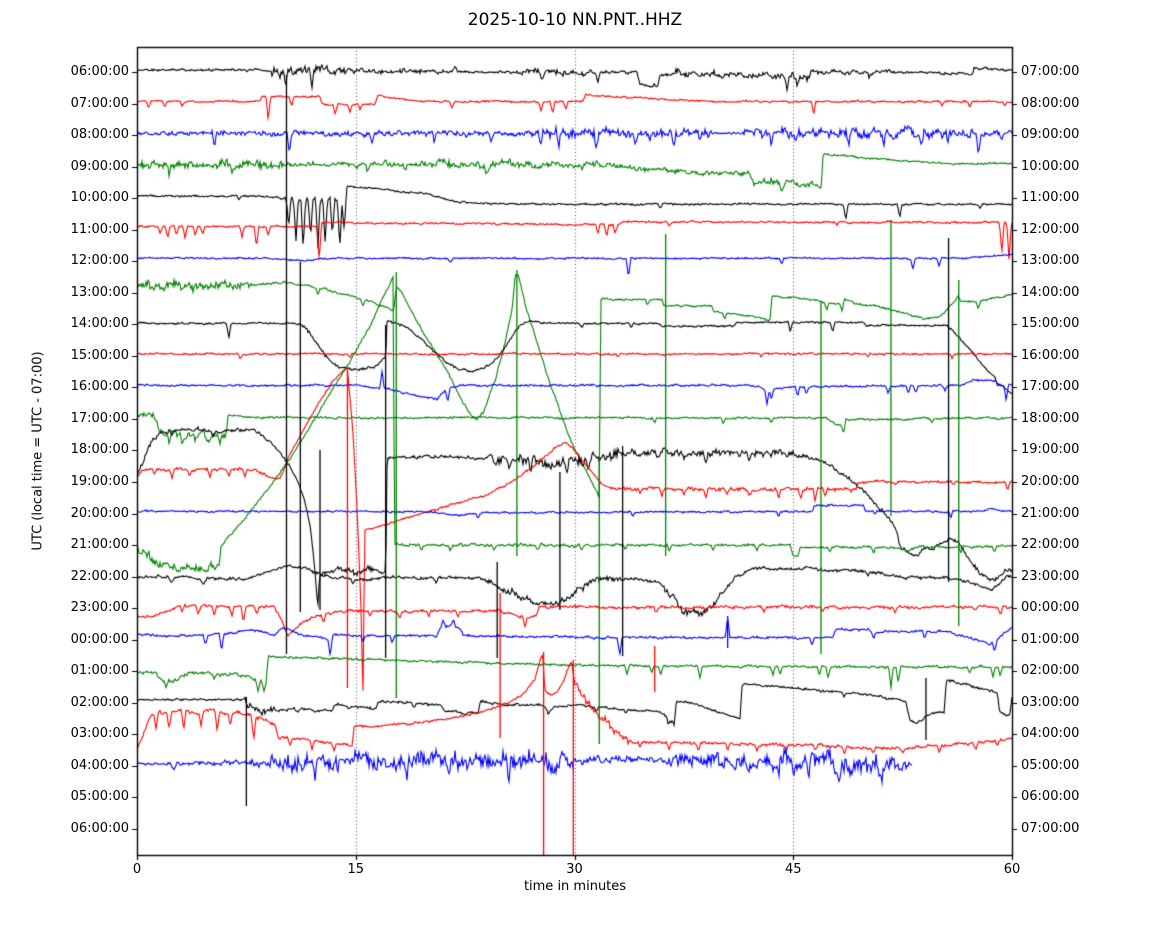 The height and width of the screenshot is (950, 1150). What do you see at coordinates (99, 166) in the screenshot?
I see `left-tick-label: 09:00:00` at bounding box center [99, 166].